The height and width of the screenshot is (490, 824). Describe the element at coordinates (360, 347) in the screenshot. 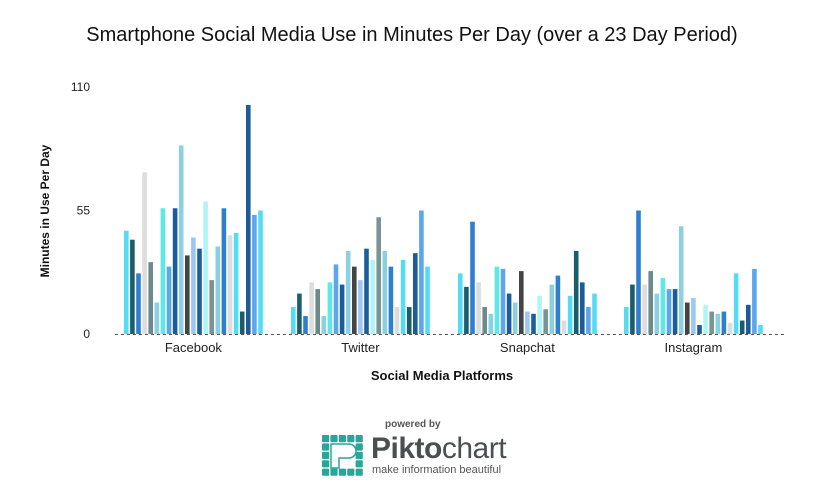

I see `category-label: Twitter` at that location.